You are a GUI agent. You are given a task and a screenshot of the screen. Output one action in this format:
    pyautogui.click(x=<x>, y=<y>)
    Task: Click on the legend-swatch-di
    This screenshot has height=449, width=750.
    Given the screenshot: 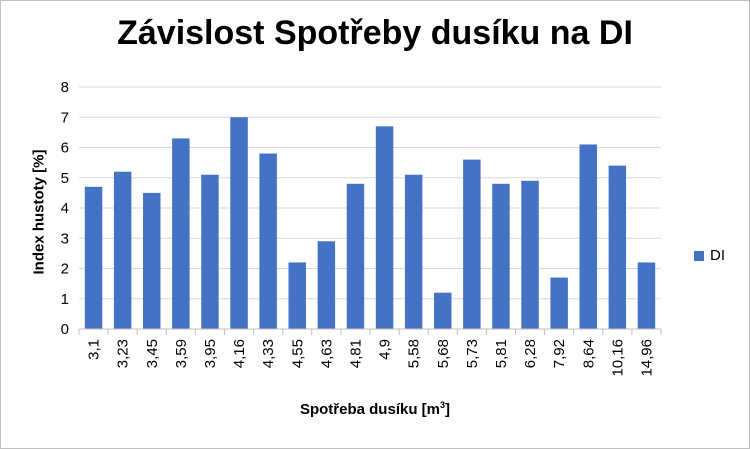 What is the action you would take?
    pyautogui.click(x=699, y=255)
    